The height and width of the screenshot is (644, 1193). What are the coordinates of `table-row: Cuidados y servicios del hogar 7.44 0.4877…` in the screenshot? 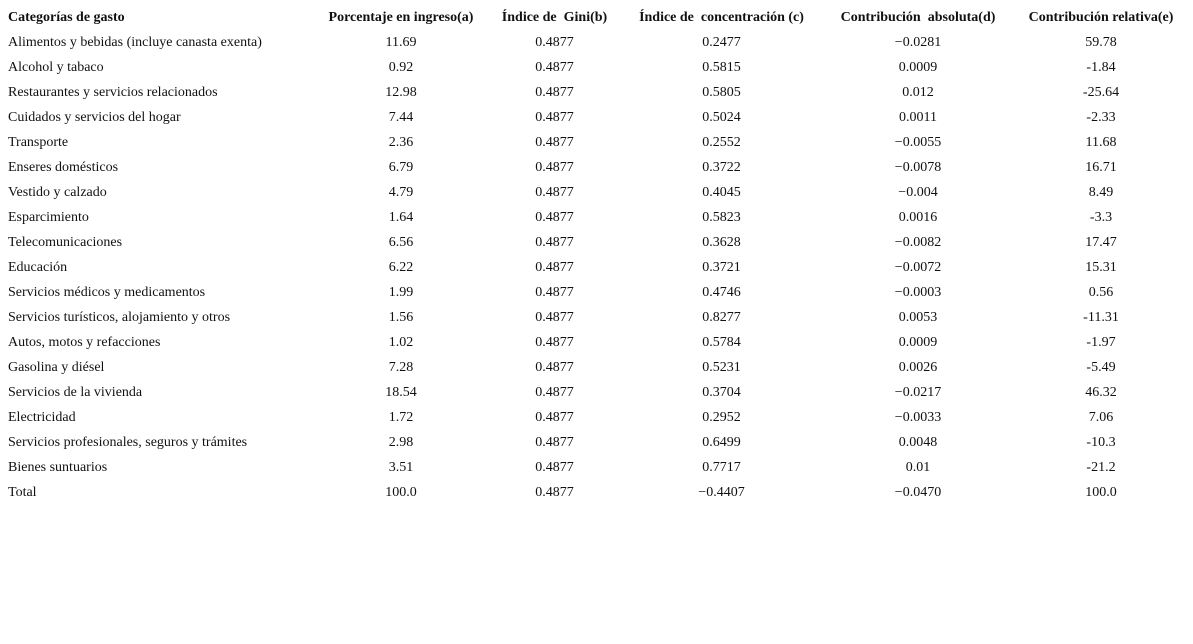 It's located at (595, 117).